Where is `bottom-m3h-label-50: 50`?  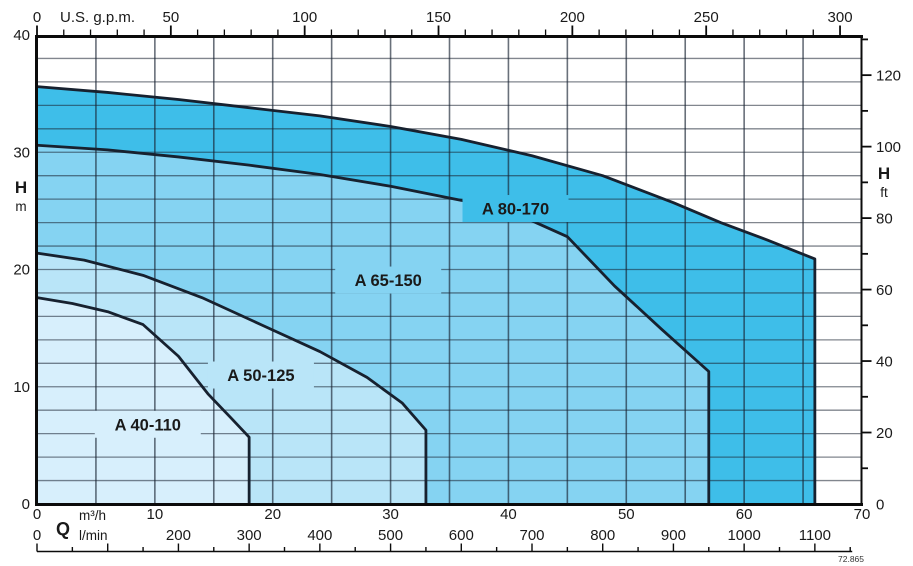
bottom-m3h-label-50: 50 is located at coordinates (626, 514).